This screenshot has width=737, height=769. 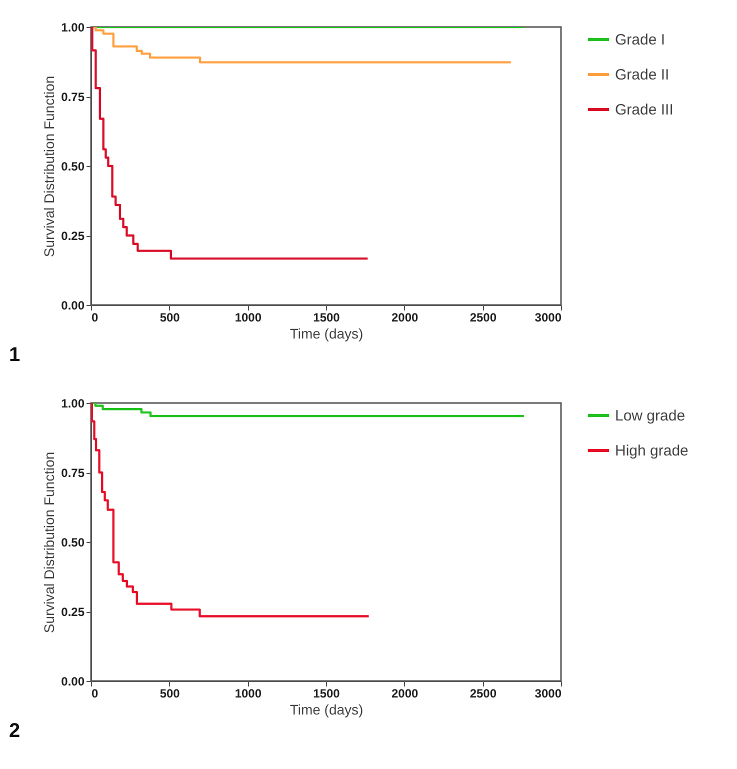 I want to click on text: 2, so click(x=14, y=731).